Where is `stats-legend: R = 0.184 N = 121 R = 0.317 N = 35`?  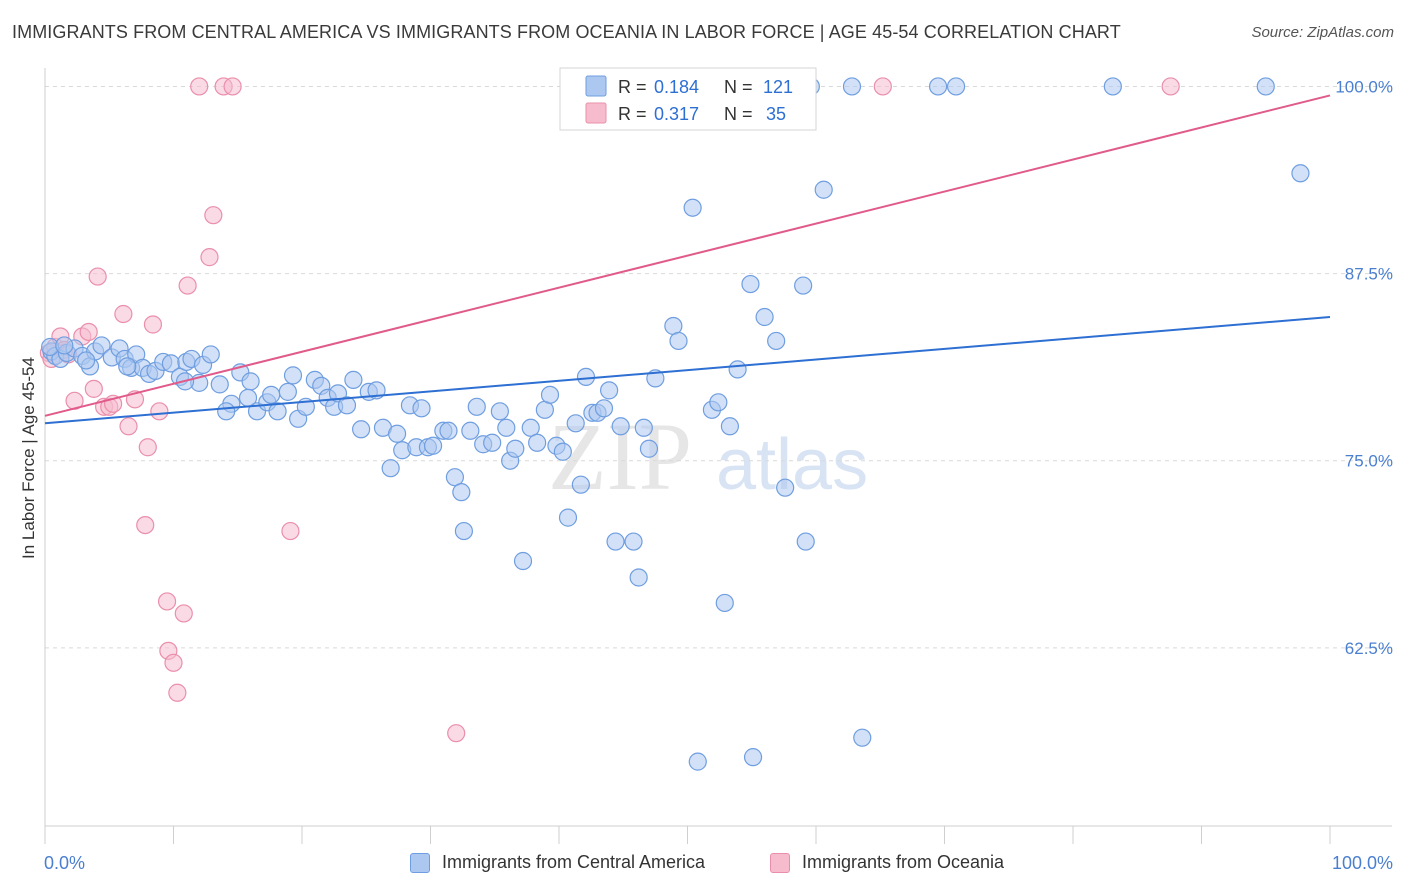
stats-legend: R = 0.184 N = 121 R = 0.317 N = 35 is located at coordinates (688, 99).